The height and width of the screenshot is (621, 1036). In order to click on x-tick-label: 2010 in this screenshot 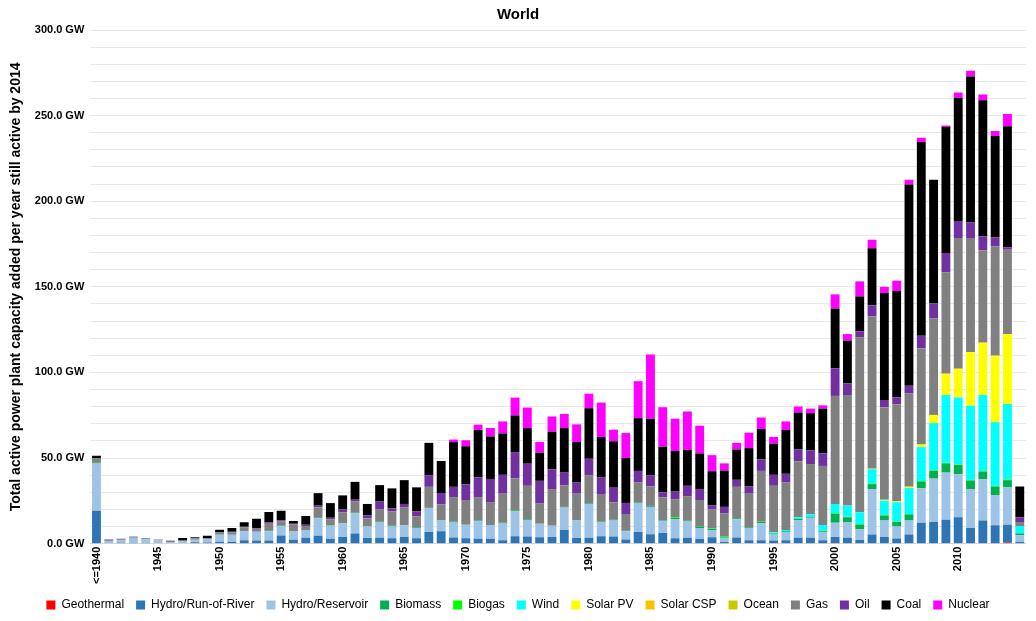, I will do `click(957, 559)`.